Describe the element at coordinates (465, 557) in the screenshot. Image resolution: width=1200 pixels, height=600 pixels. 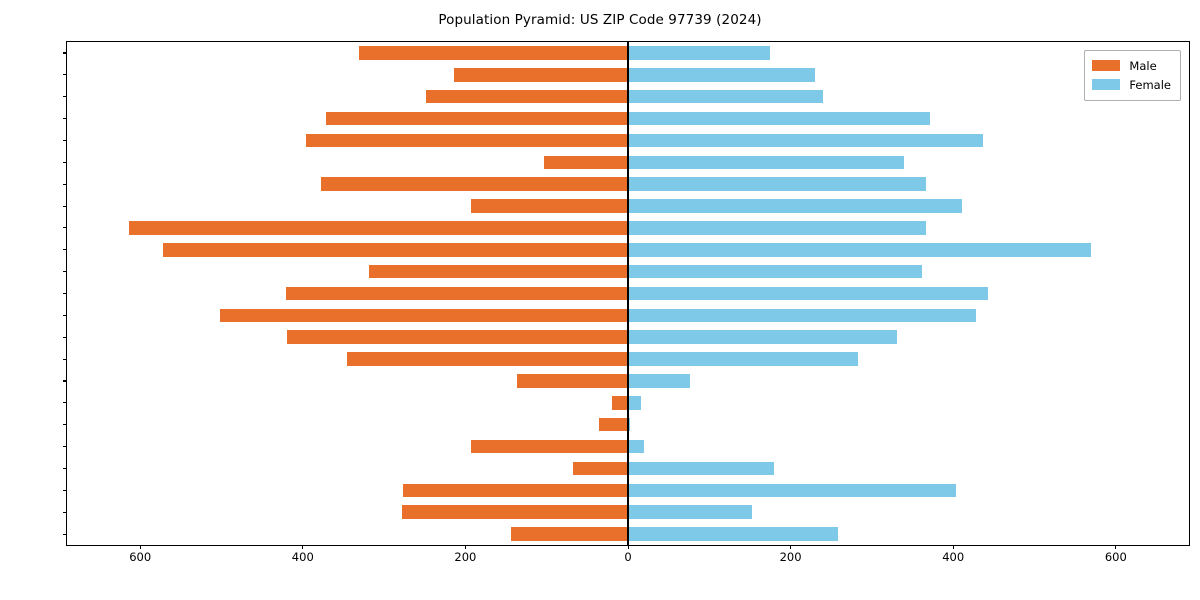
I see `x-axis-tick-label: 200` at that location.